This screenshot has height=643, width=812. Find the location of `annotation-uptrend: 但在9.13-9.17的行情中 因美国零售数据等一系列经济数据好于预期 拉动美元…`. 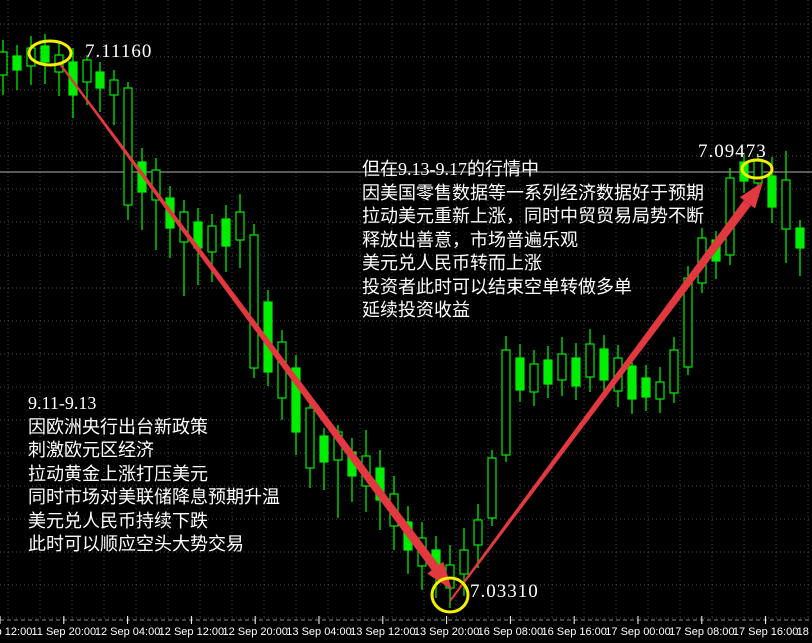

annotation-uptrend: 但在9.13-9.17的行情中 因美国零售数据等一系列经济数据好于预期 拉动美元… is located at coordinates (533, 240).